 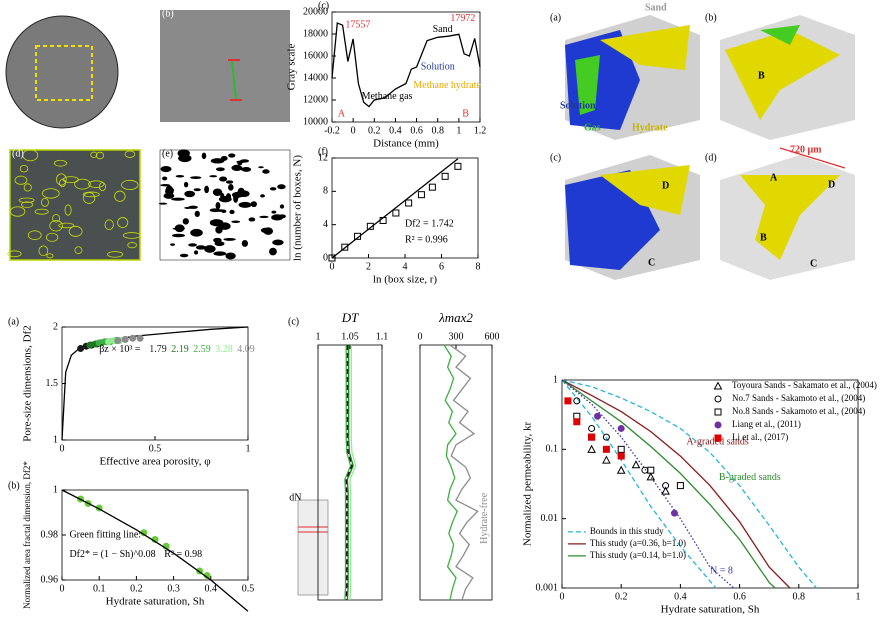 What do you see at coordinates (13, 321) in the screenshot?
I see `panel-label: (a)` at bounding box center [13, 321].